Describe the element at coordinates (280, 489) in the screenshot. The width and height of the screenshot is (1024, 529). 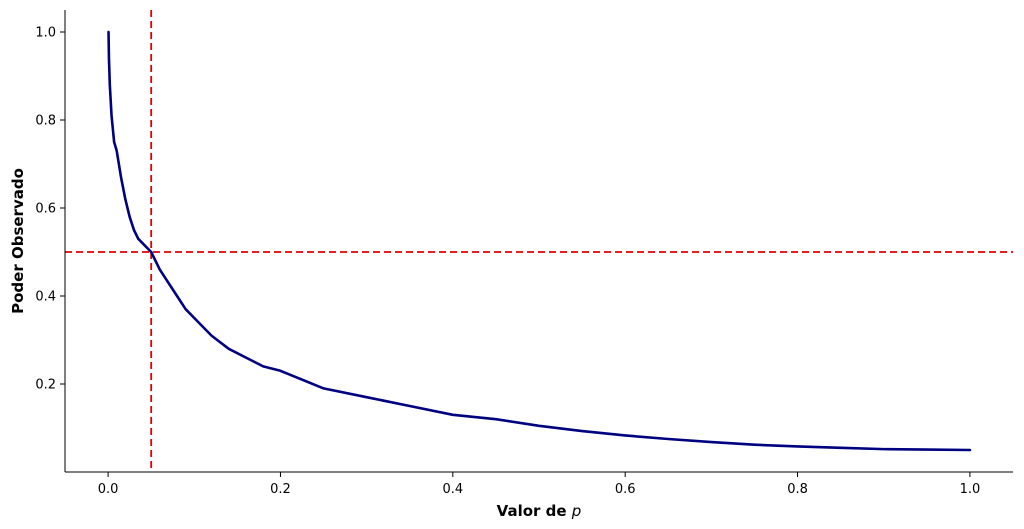
I see `x-tick-label: 0.2` at that location.